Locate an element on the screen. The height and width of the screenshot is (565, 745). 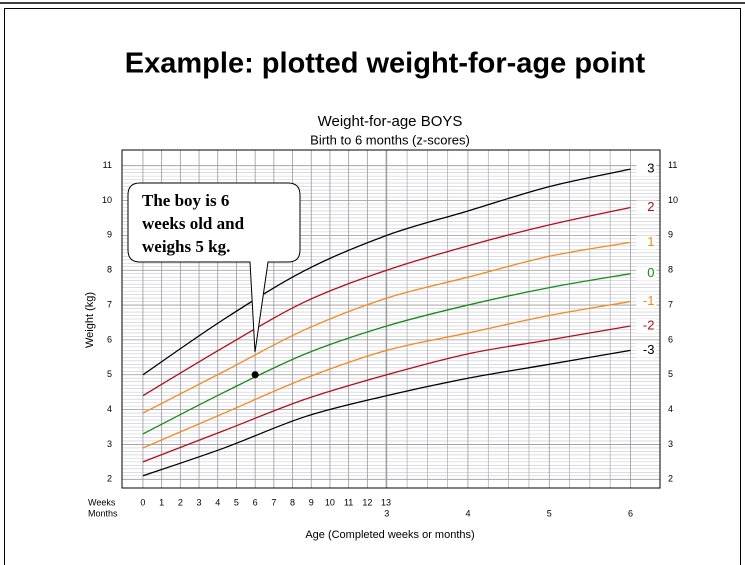
x-tick-label: 12 is located at coordinates (367, 502).